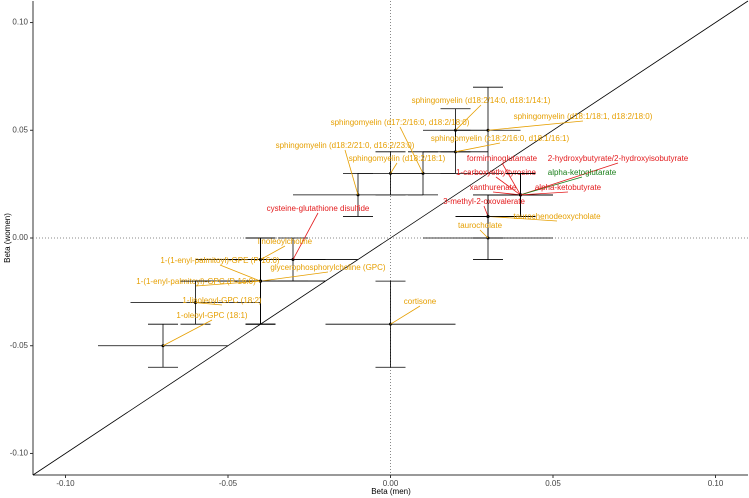 This screenshot has height=498, width=749. I want to click on point-label: 1-oleoyl-GPC (18:1), so click(211, 315).